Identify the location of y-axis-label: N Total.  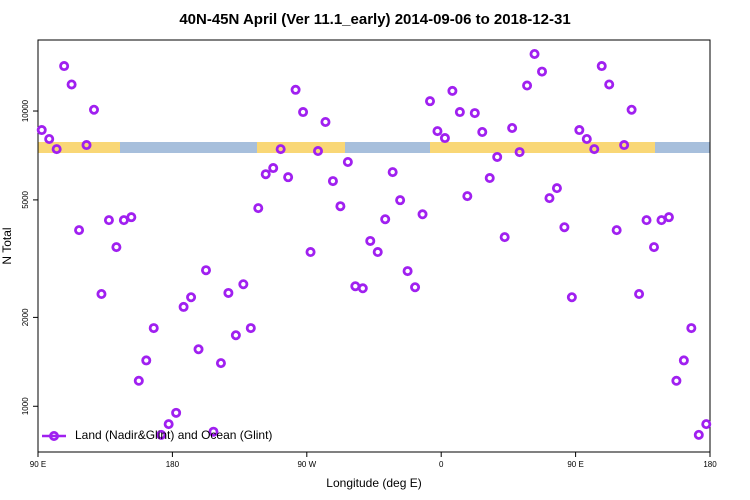
(7, 245).